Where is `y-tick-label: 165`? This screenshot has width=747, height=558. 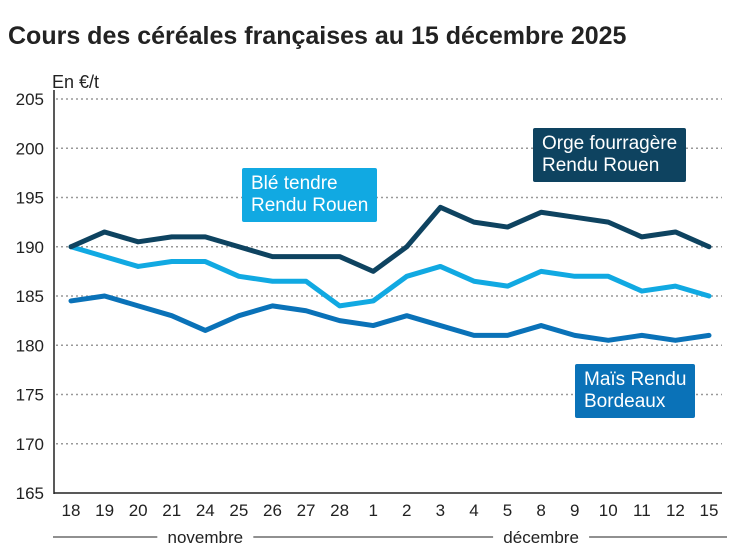
y-tick-label: 165 is located at coordinates (30, 493).